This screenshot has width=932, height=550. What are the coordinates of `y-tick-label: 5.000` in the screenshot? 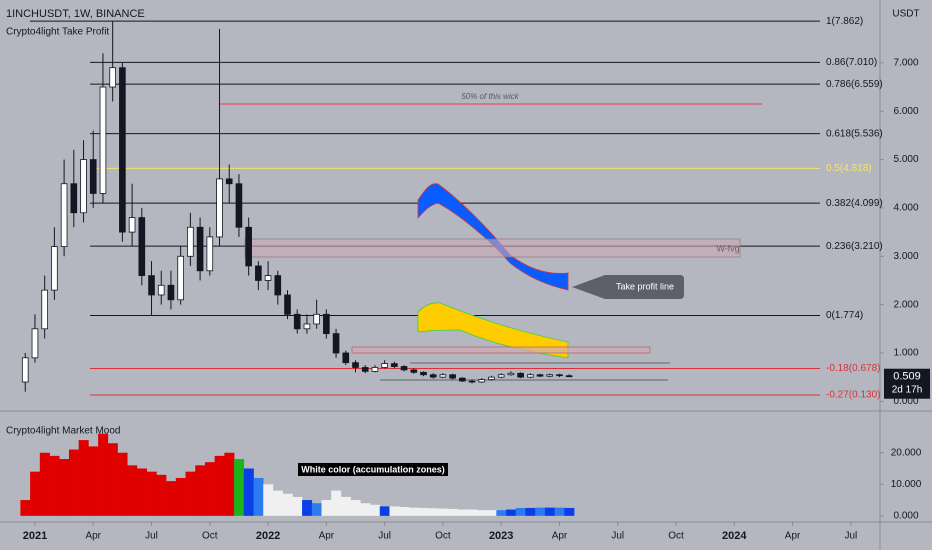 It's located at (905, 159).